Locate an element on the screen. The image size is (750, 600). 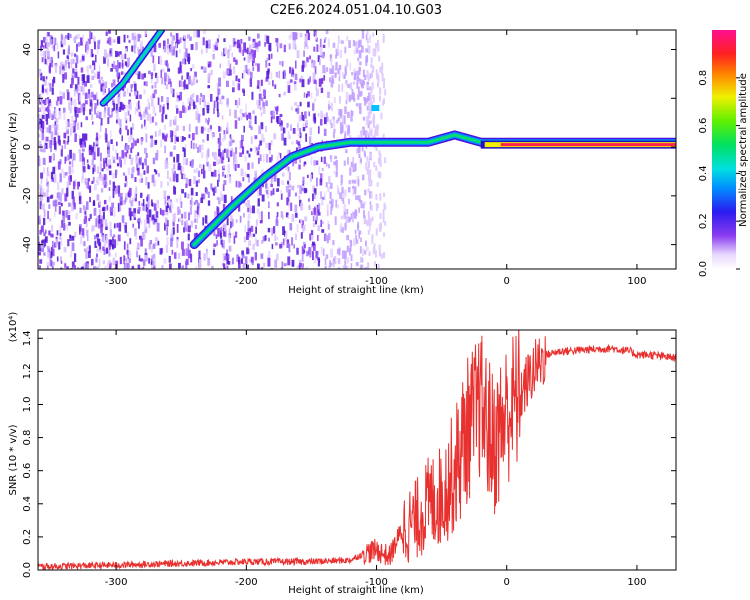
x-tick-label: 0 is located at coordinates (507, 582).